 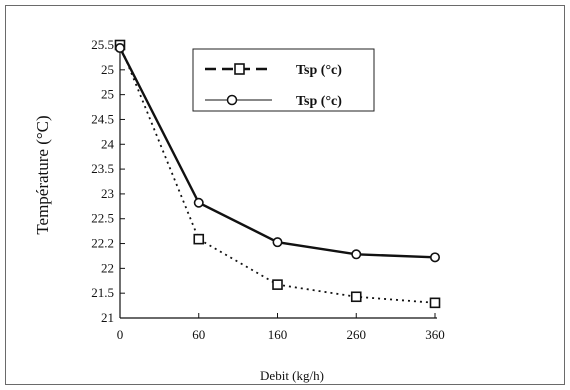 What do you see at coordinates (108, 181) in the screenshot?
I see `y-ticks: 21 21.5 22 22.2 22.5 23 23.5 24 24.5 25 25 25.5` at bounding box center [108, 181].